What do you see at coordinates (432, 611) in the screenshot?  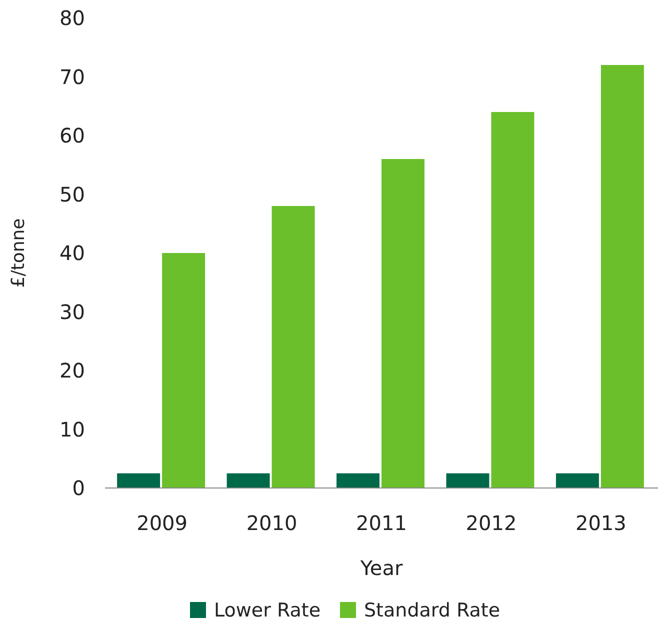 I see `legend-label: Standard Rate` at bounding box center [432, 611].